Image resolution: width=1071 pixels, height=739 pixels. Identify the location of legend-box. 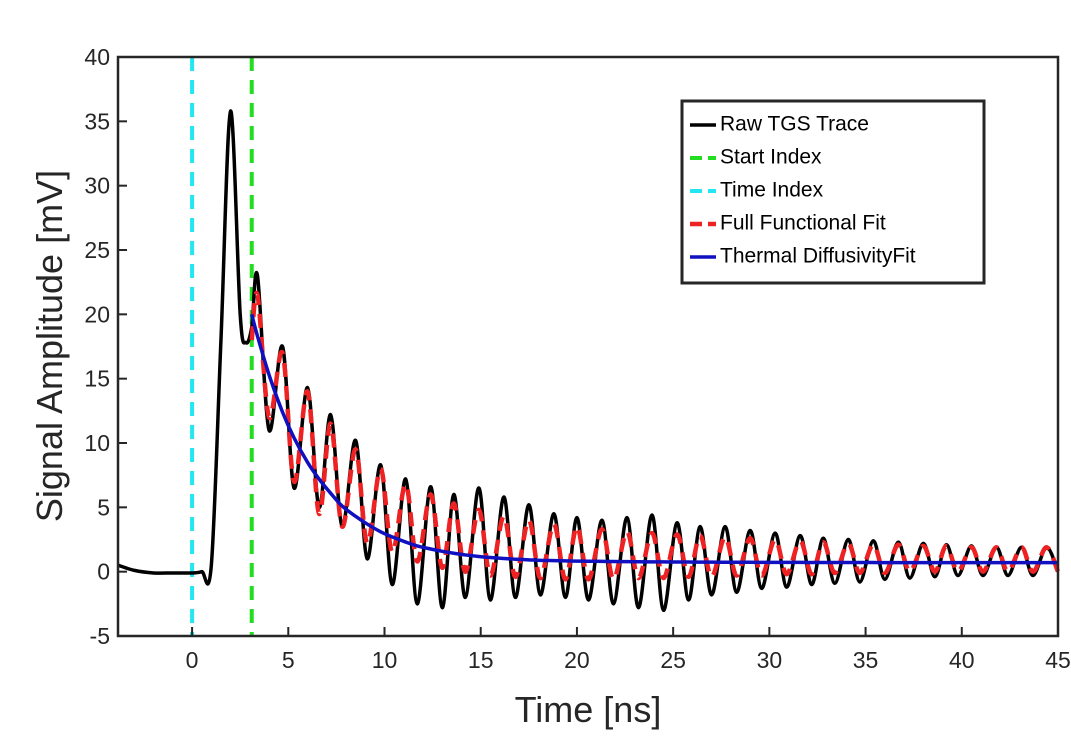
(833, 192).